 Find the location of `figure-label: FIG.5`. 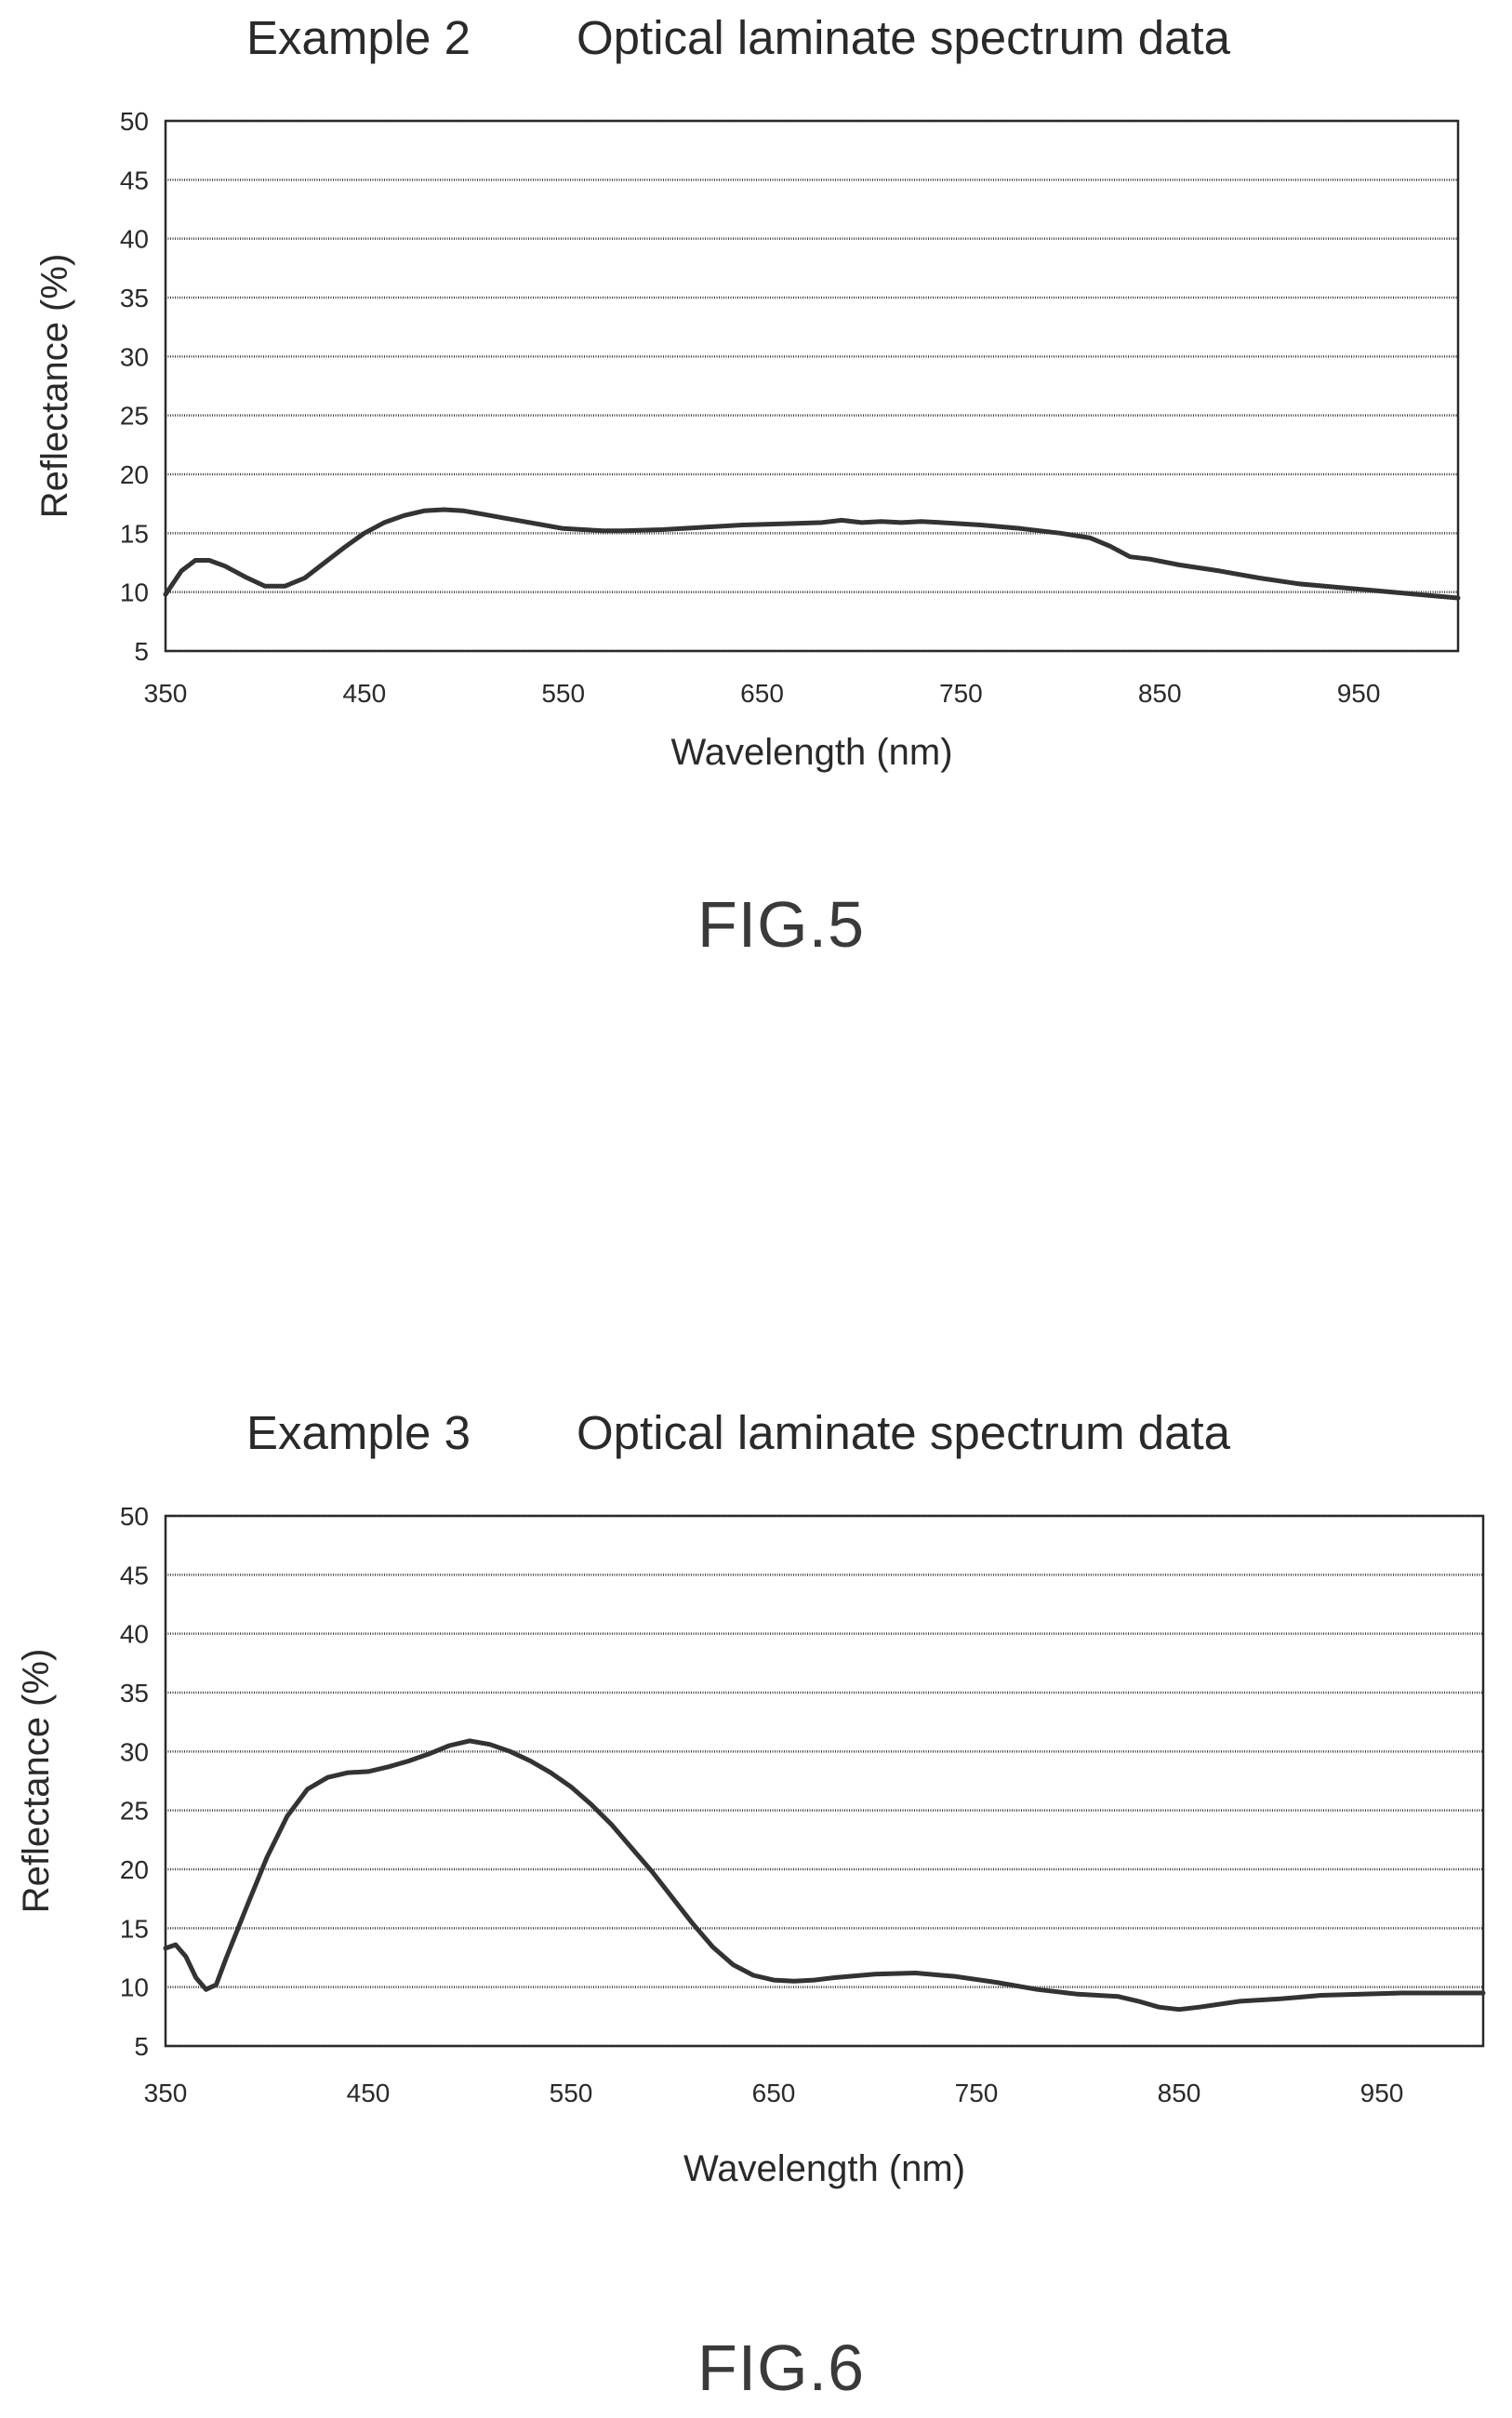

figure-label: FIG.5 is located at coordinates (781, 924).